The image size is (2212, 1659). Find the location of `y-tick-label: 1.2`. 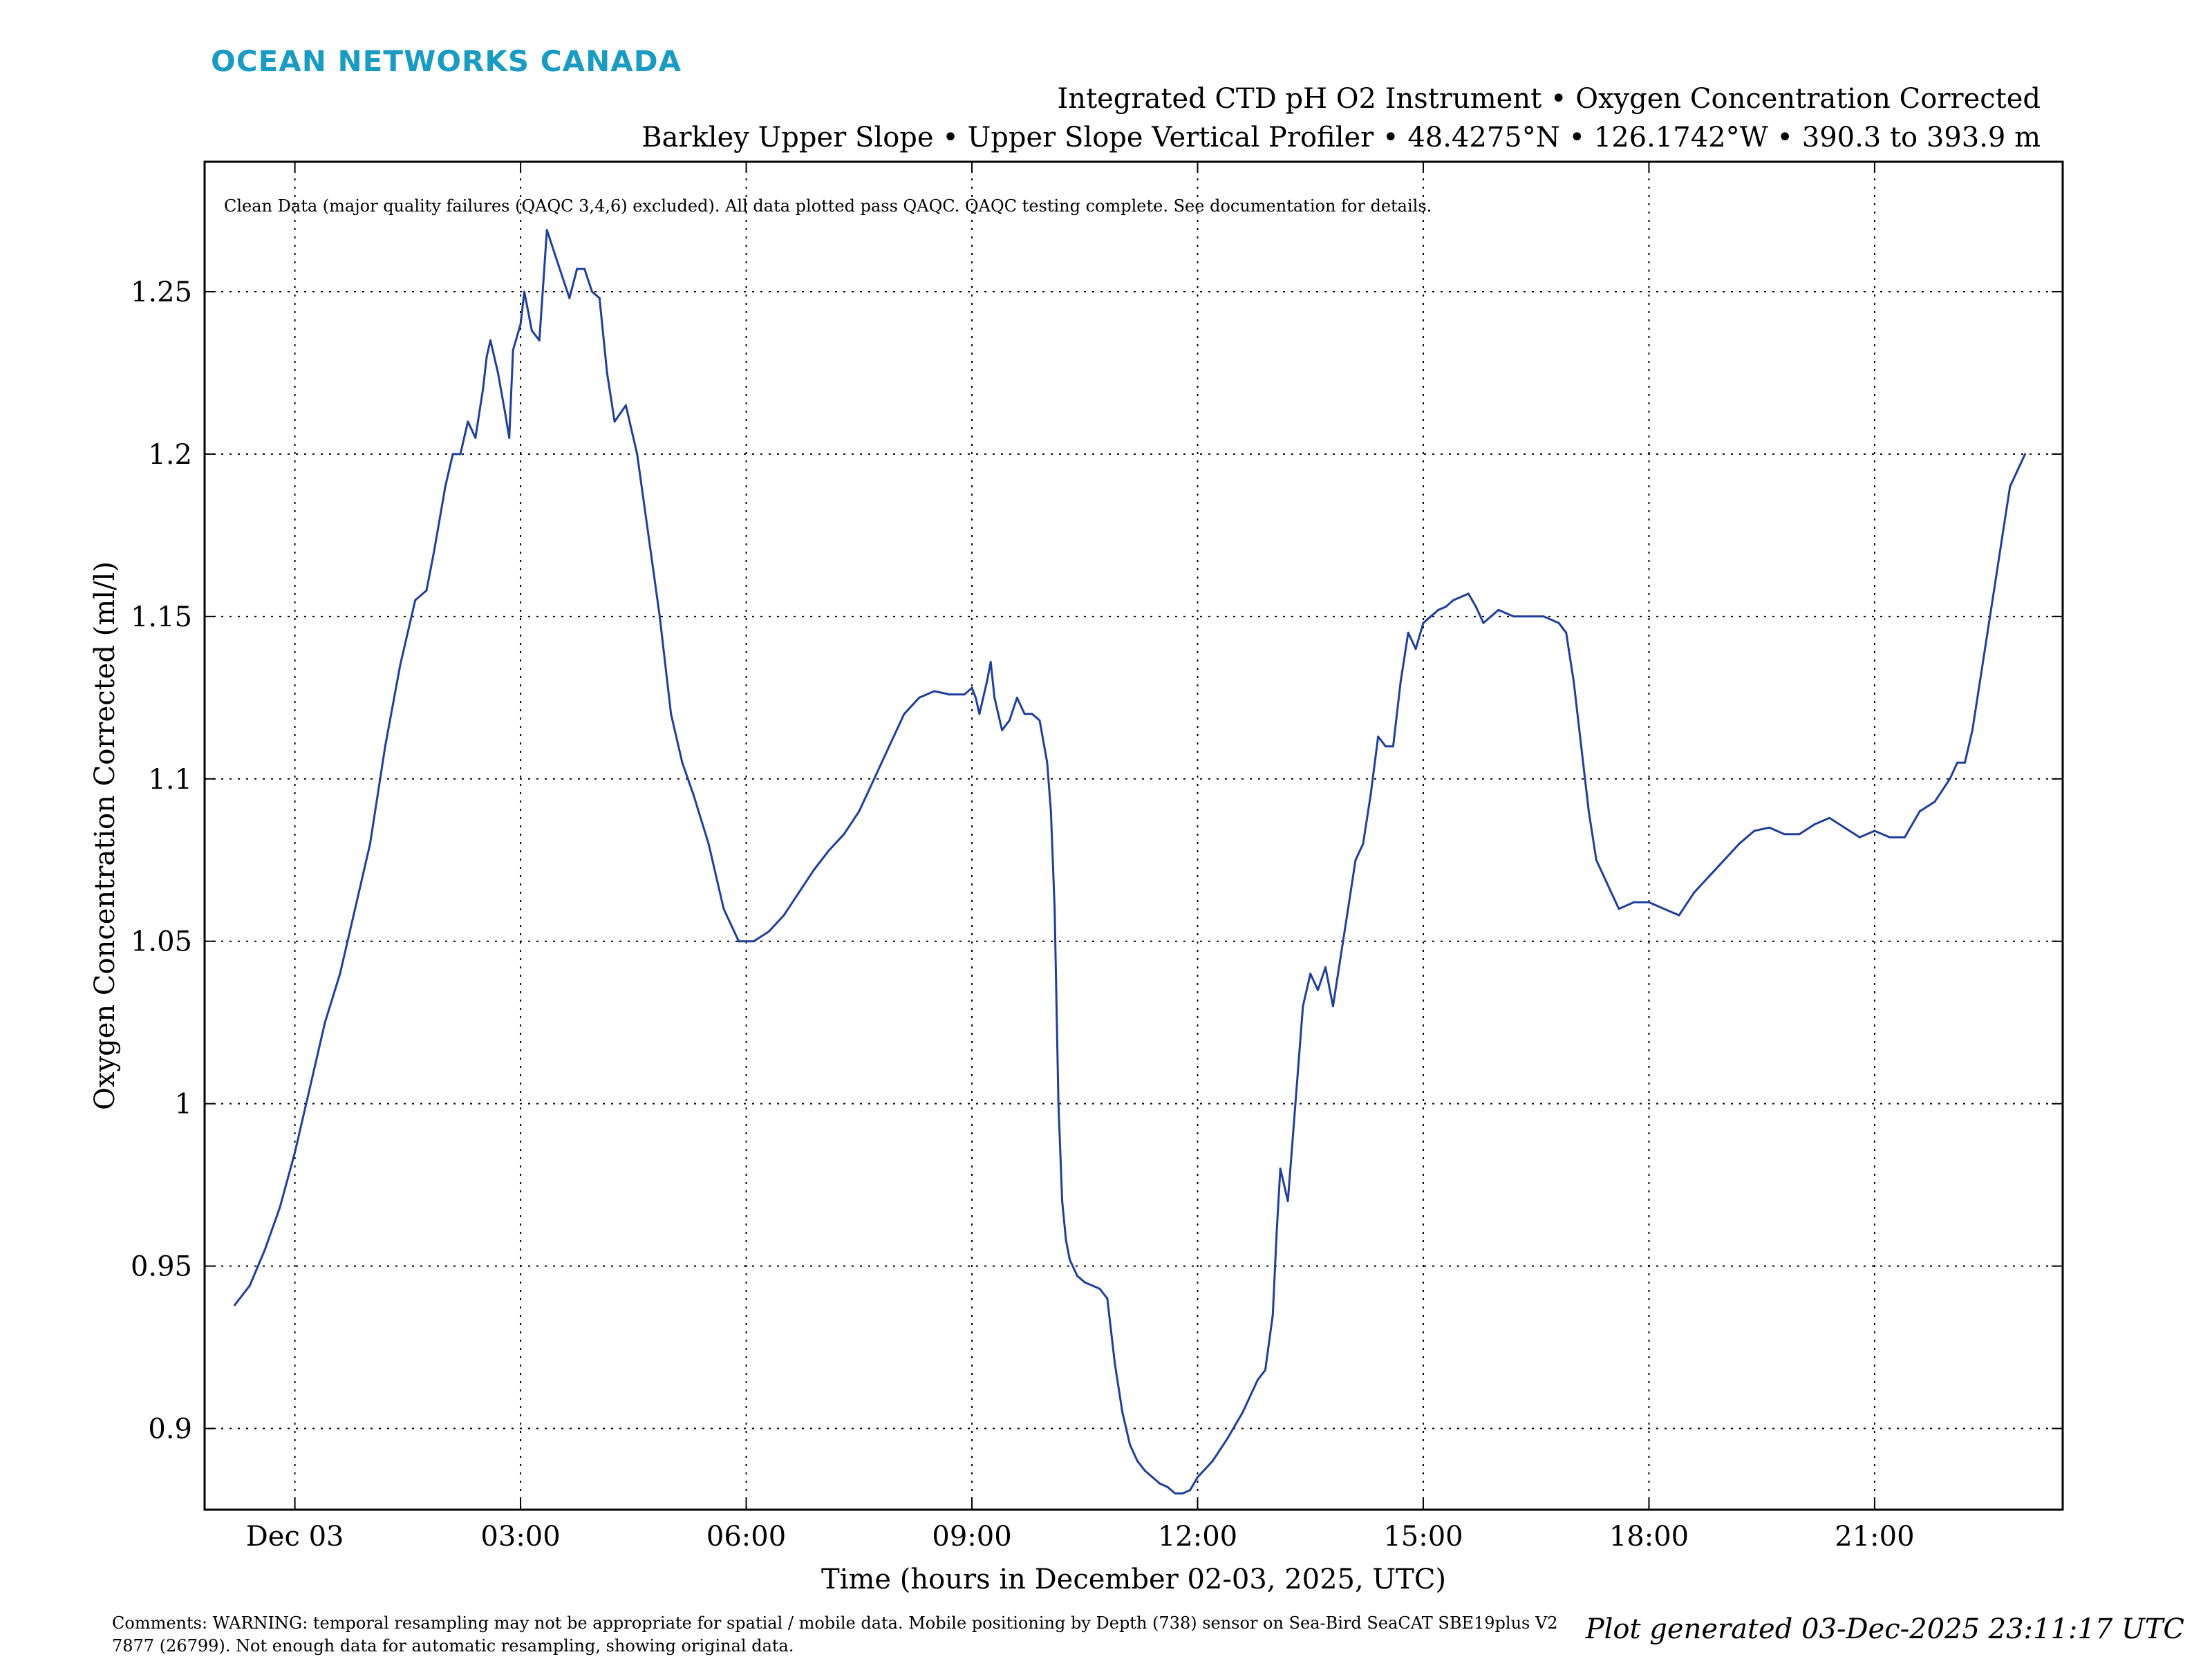

y-tick-label: 1.2 is located at coordinates (170, 455).